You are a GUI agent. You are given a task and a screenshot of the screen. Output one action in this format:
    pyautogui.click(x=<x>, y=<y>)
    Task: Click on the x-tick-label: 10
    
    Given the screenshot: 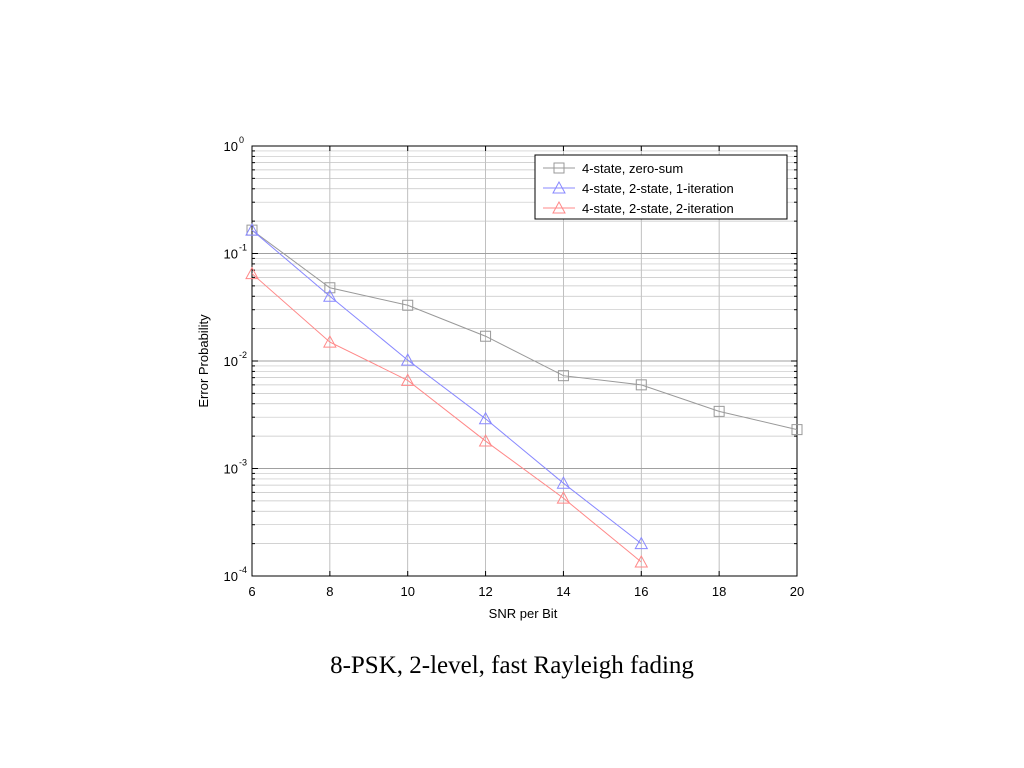 What is the action you would take?
    pyautogui.click(x=407, y=591)
    